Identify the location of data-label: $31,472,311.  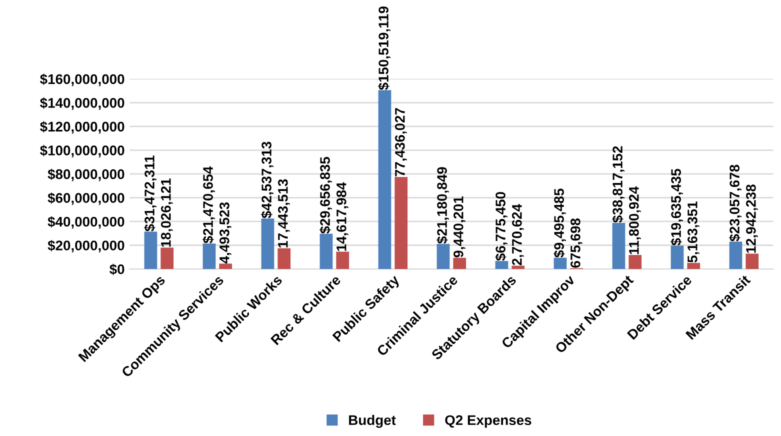
(150, 194).